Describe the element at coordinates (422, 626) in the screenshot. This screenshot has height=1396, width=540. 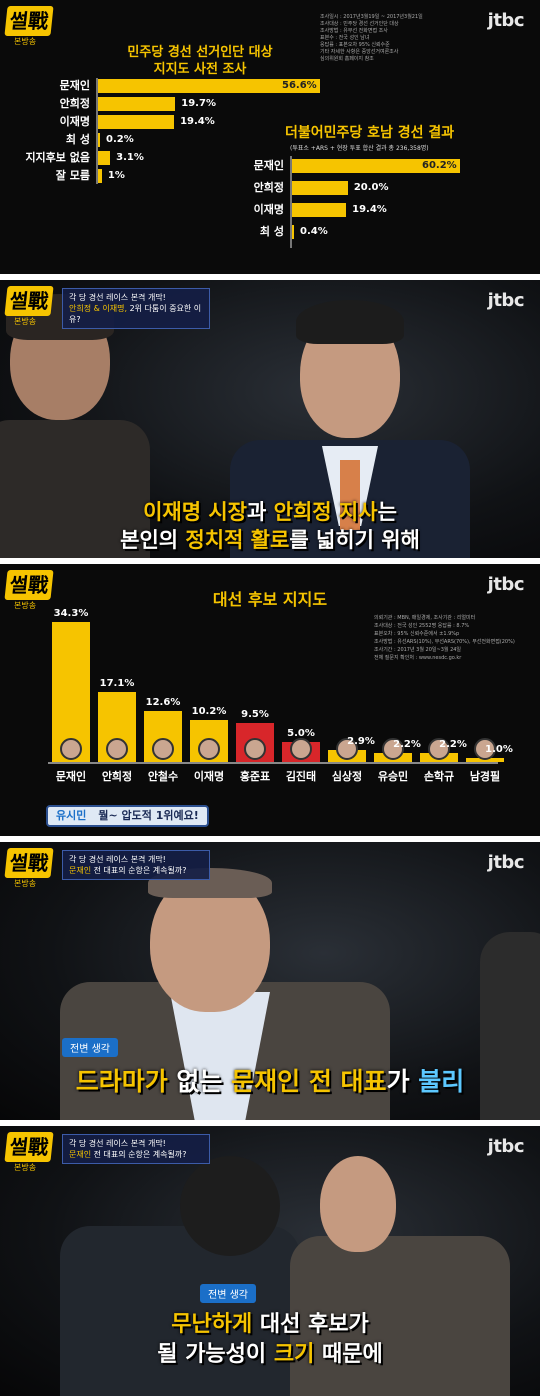
I see `note-line: 조사대상 : 전국 성인 2552명 응답률 : 8.7%` at that location.